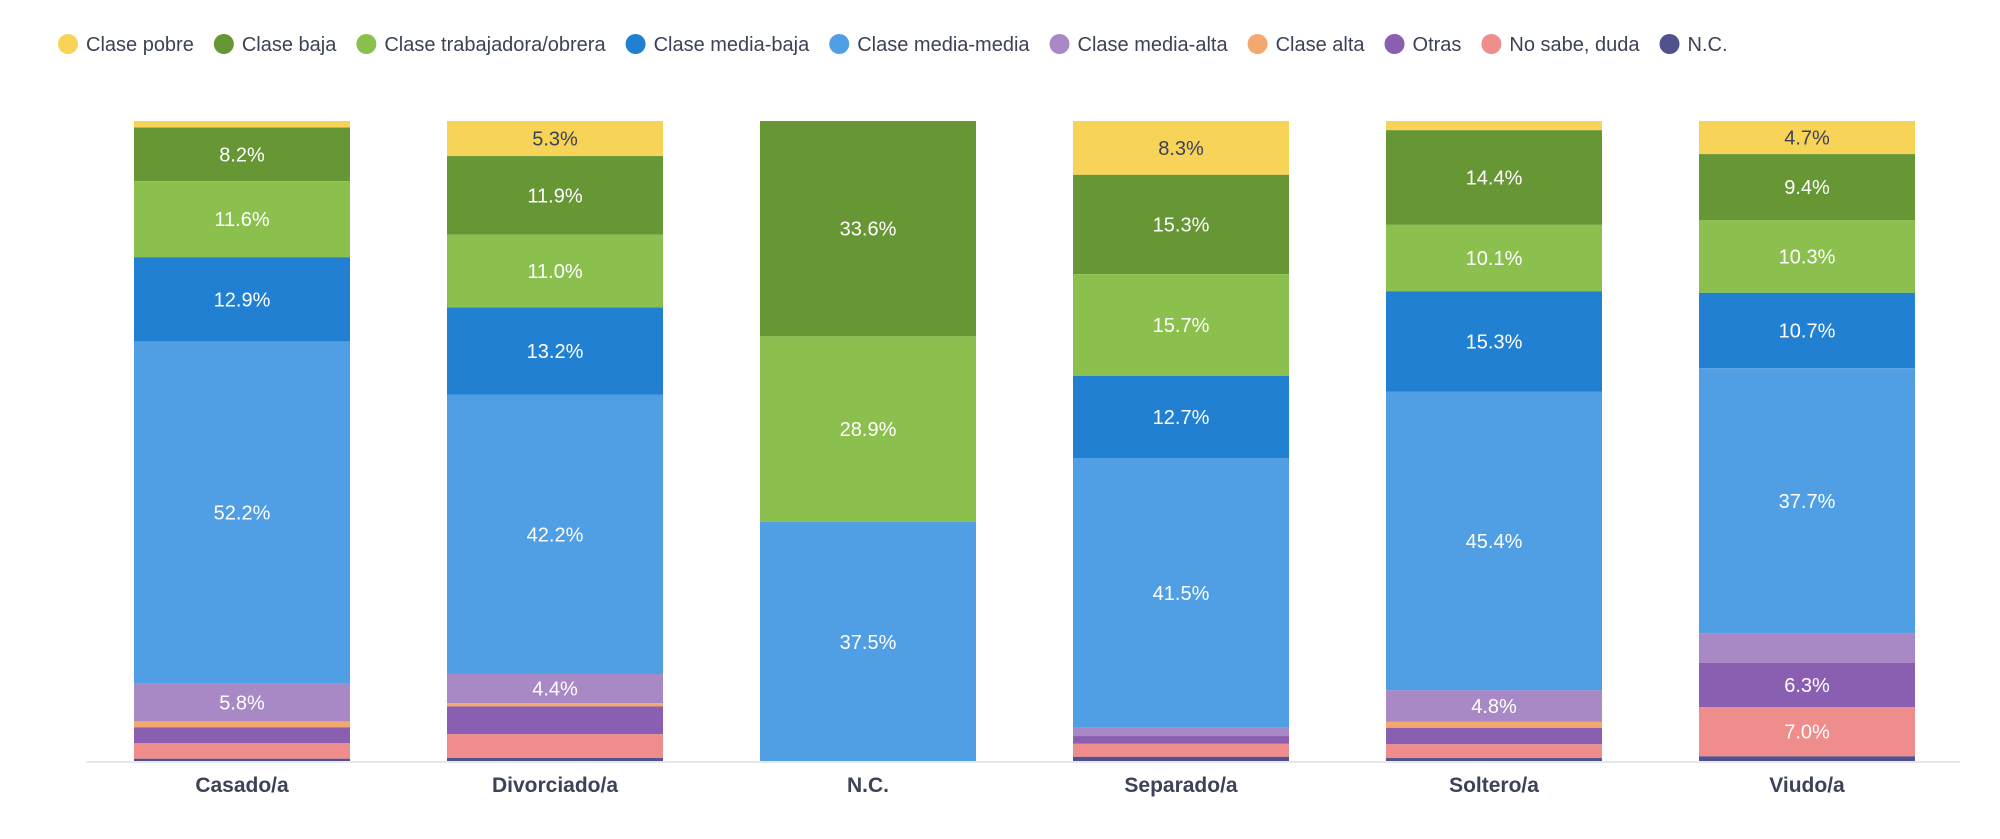 Image resolution: width=2000 pixels, height=839 pixels. What do you see at coordinates (555, 705) in the screenshot?
I see `bar-segment-divorciado-a-clase-alta` at bounding box center [555, 705].